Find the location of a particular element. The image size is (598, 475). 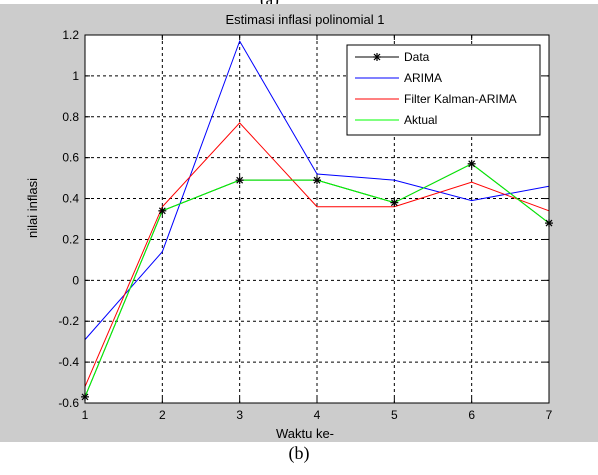

y-axis-label: nilai inflasi is located at coordinates (32, 208).